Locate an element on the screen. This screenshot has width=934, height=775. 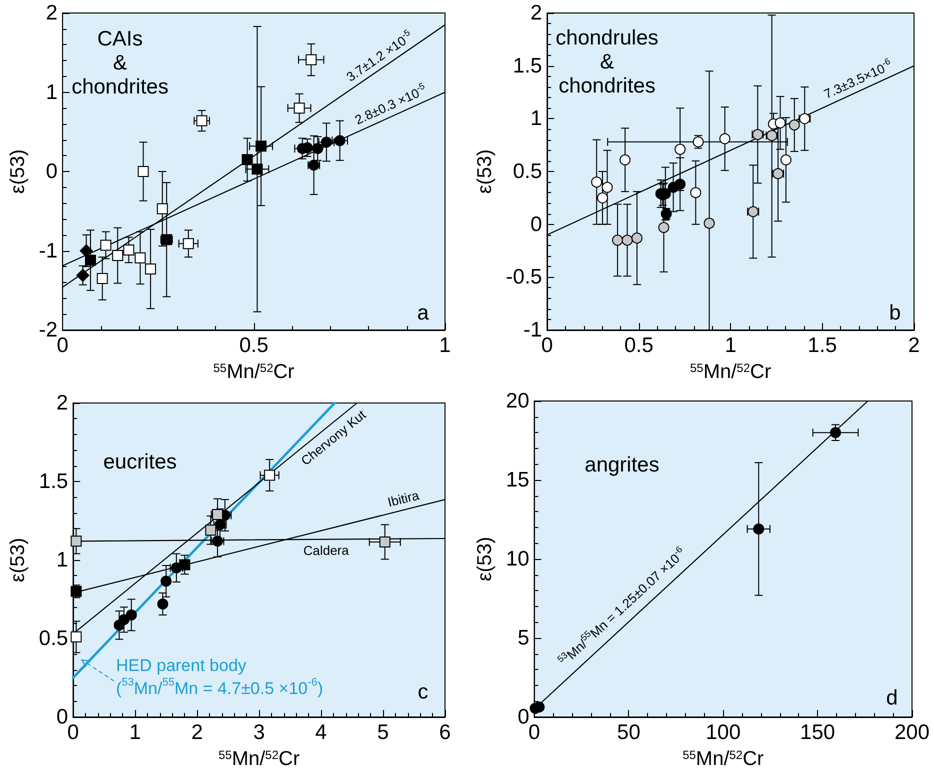
series-label: Caldera is located at coordinates (326, 550).